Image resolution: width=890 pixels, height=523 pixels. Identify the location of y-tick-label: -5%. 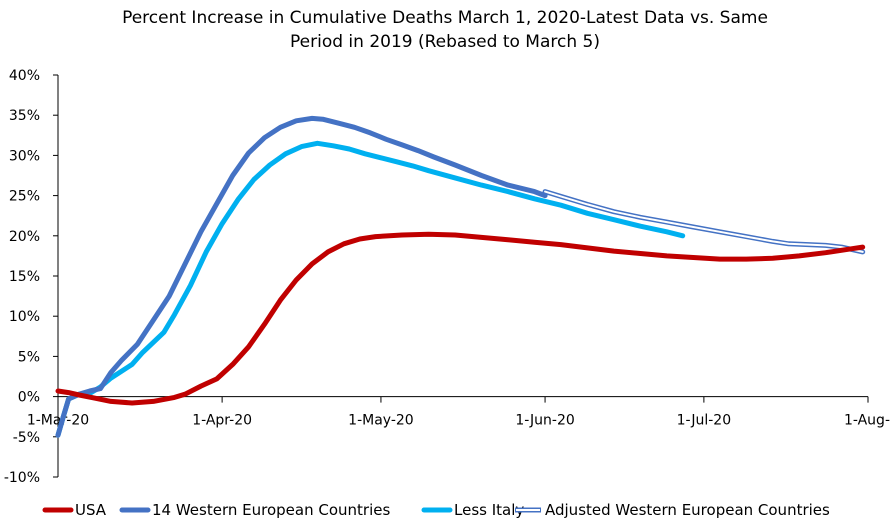
(26, 438).